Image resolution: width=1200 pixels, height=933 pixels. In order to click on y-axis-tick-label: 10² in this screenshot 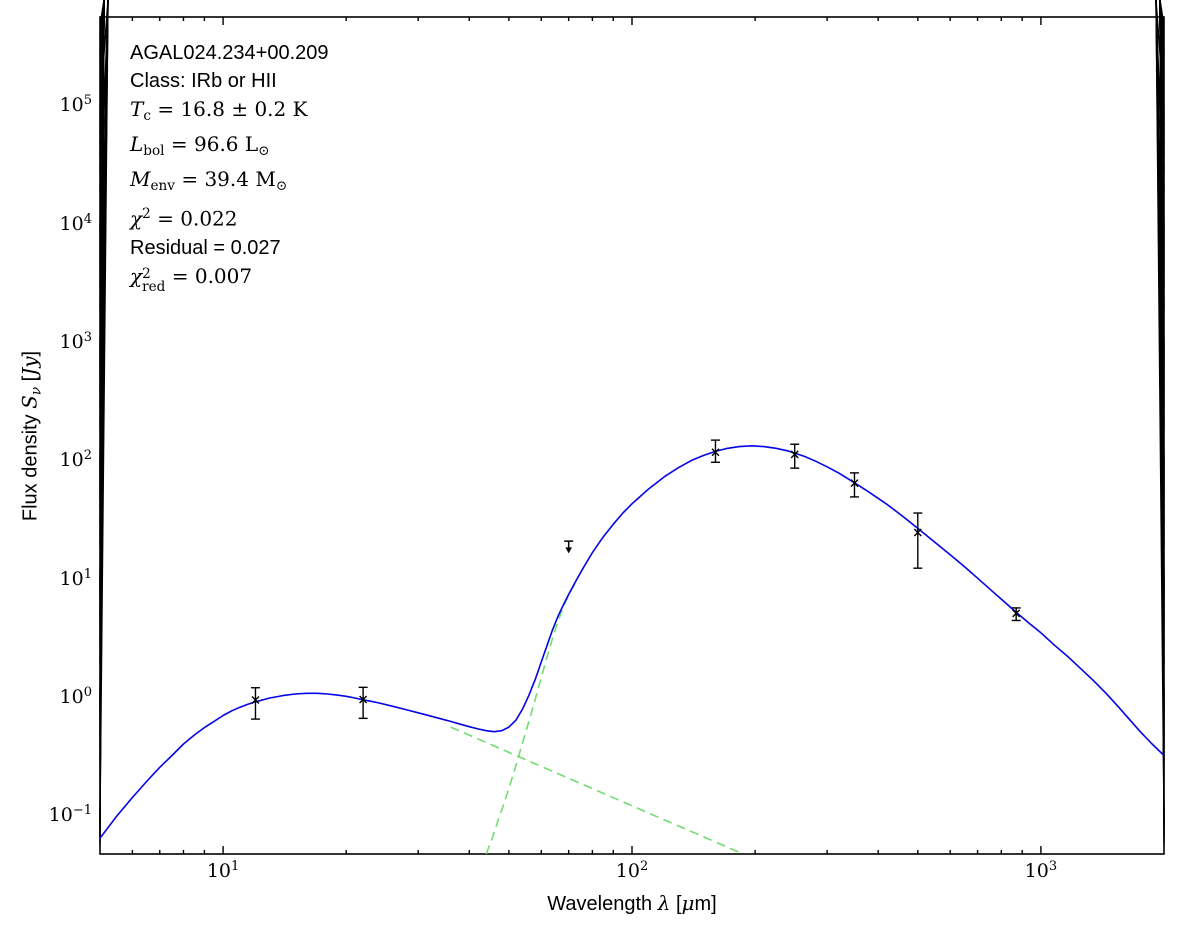, I will do `click(75, 460)`.